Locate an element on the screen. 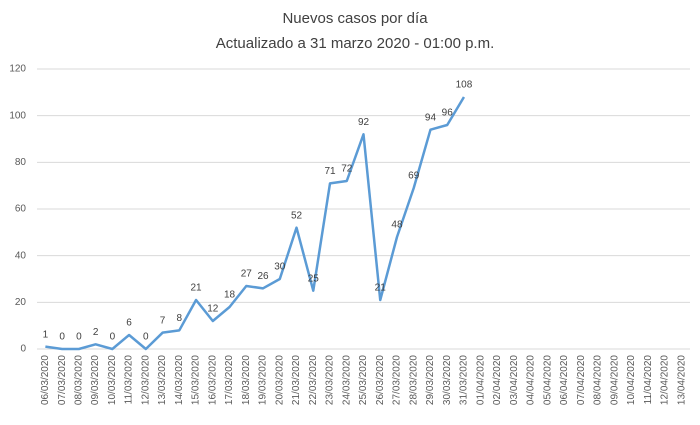  data-label: 27 is located at coordinates (247, 274).